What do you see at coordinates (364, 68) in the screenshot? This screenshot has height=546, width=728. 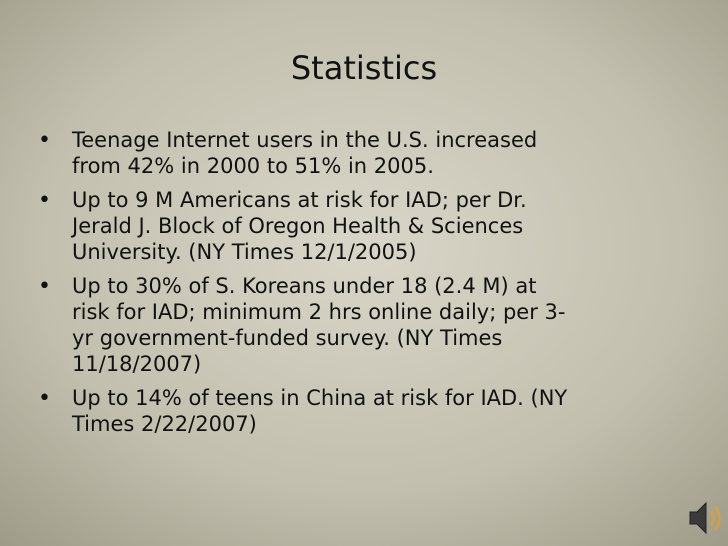 I see `slide-title: Statistics` at bounding box center [364, 68].